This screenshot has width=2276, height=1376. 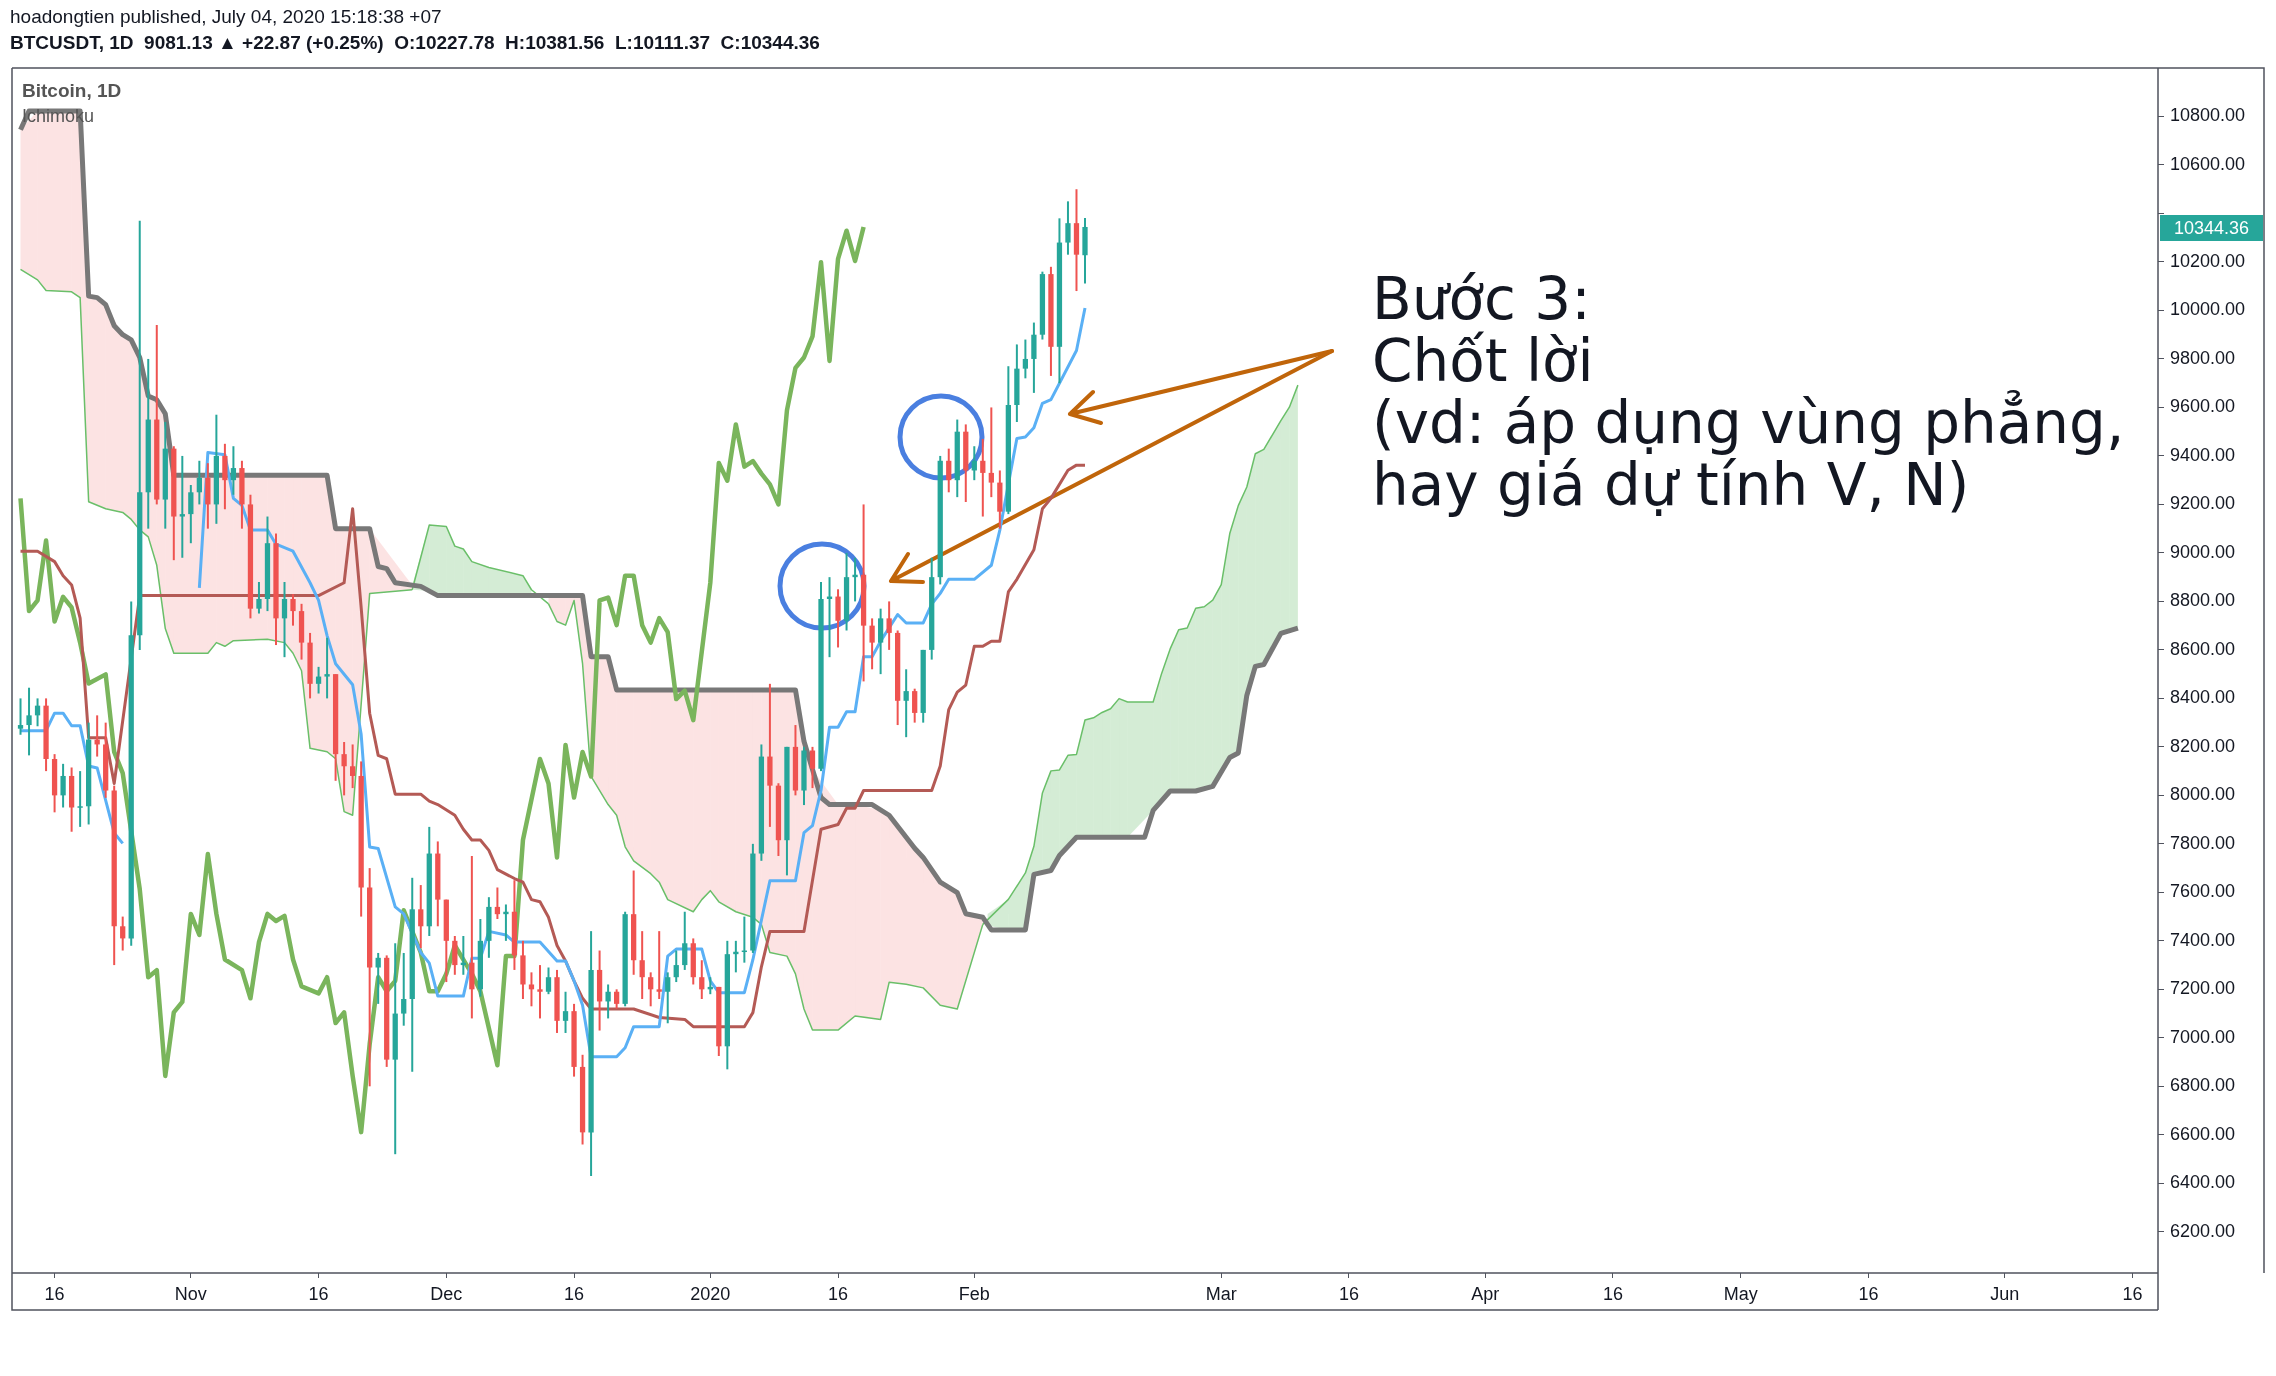 What do you see at coordinates (2203, 1182) in the screenshot?
I see `y-tick-label: 6400.00` at bounding box center [2203, 1182].